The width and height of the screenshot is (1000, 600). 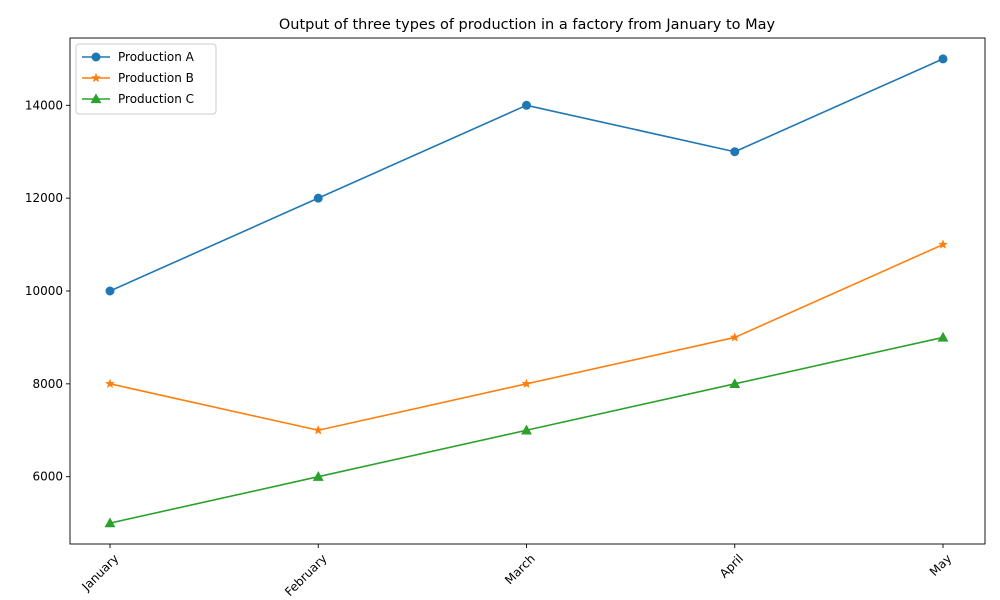 What do you see at coordinates (44, 198) in the screenshot?
I see `y-tick-label: 12000` at bounding box center [44, 198].